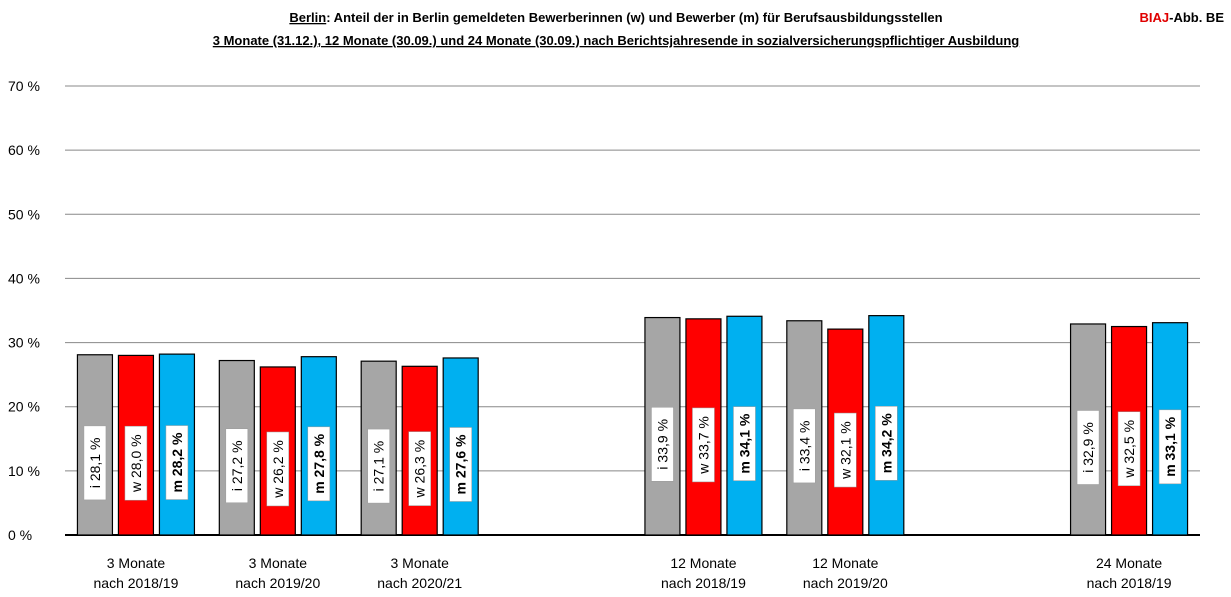 The width and height of the screenshot is (1231, 597). I want to click on value-label: m 33,1 %, so click(1170, 446).